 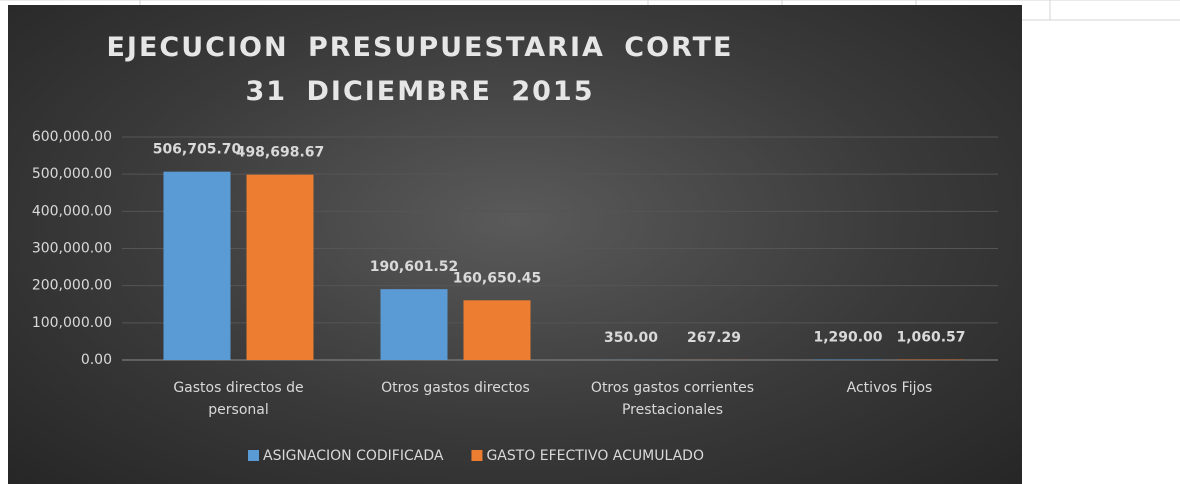 I want to click on data-label: 498,698.67, so click(x=280, y=153).